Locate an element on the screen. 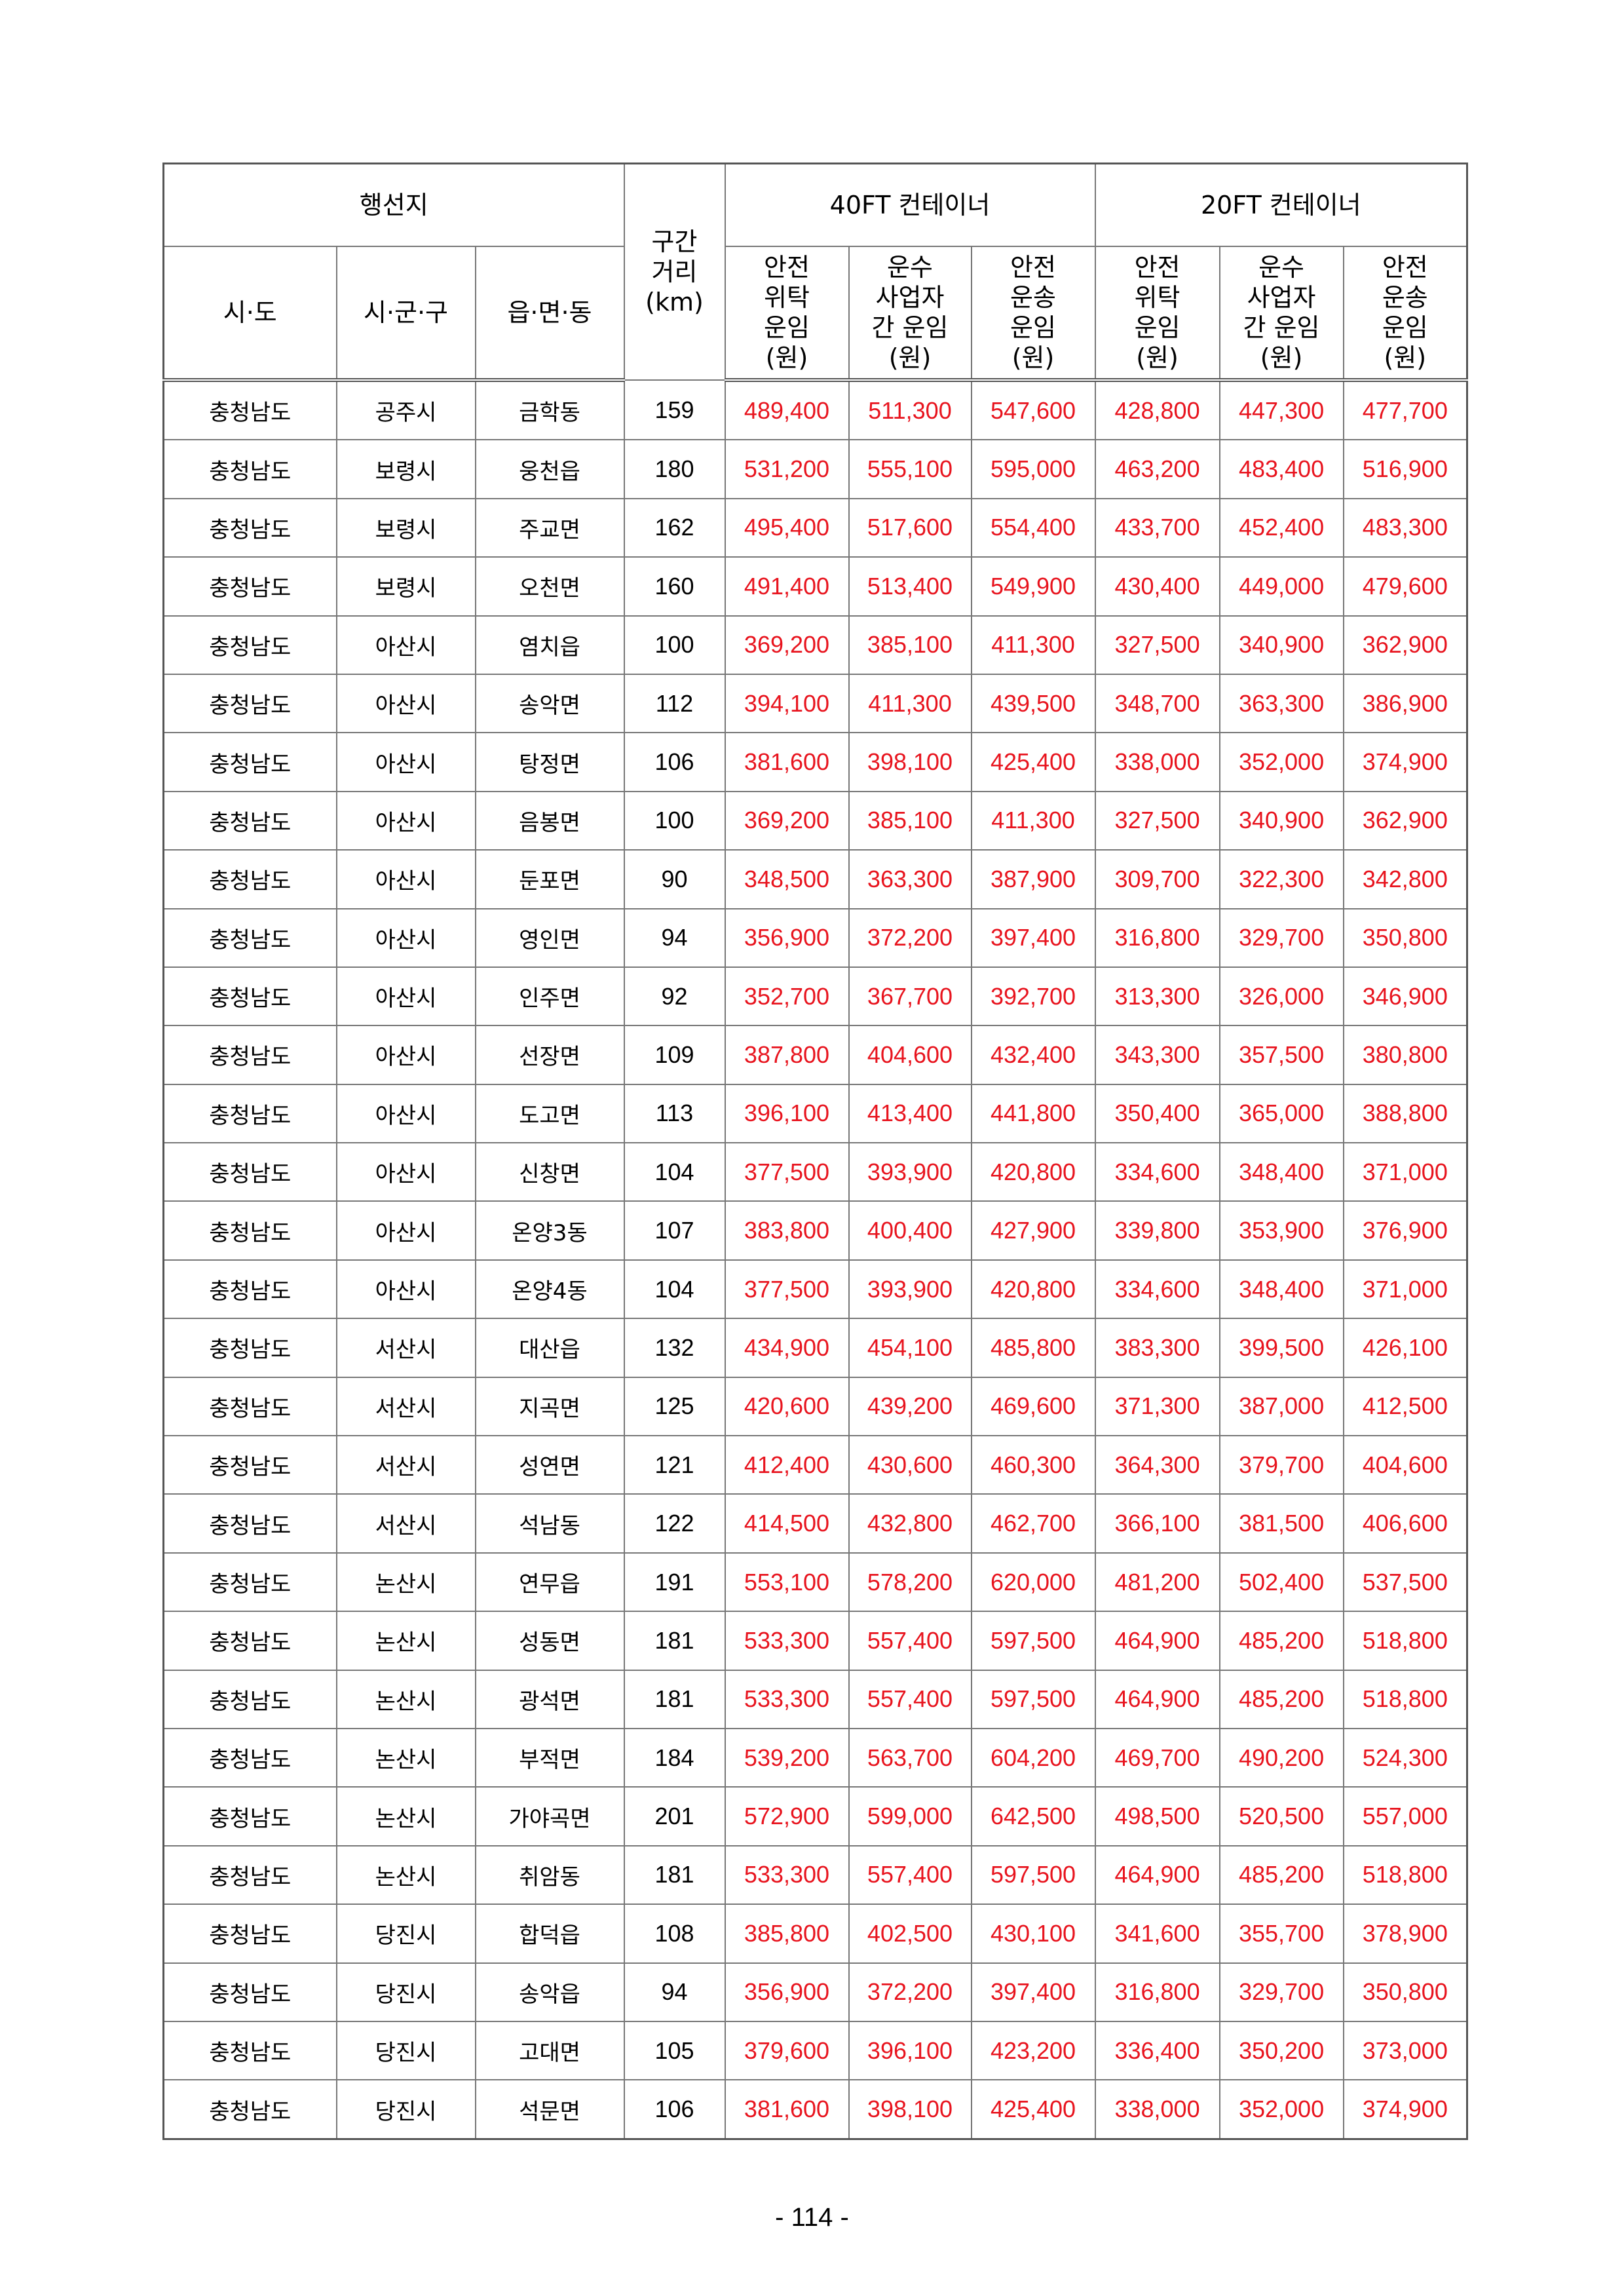  cell-20ft-transport-rate: 524,300 is located at coordinates (1405, 1757).